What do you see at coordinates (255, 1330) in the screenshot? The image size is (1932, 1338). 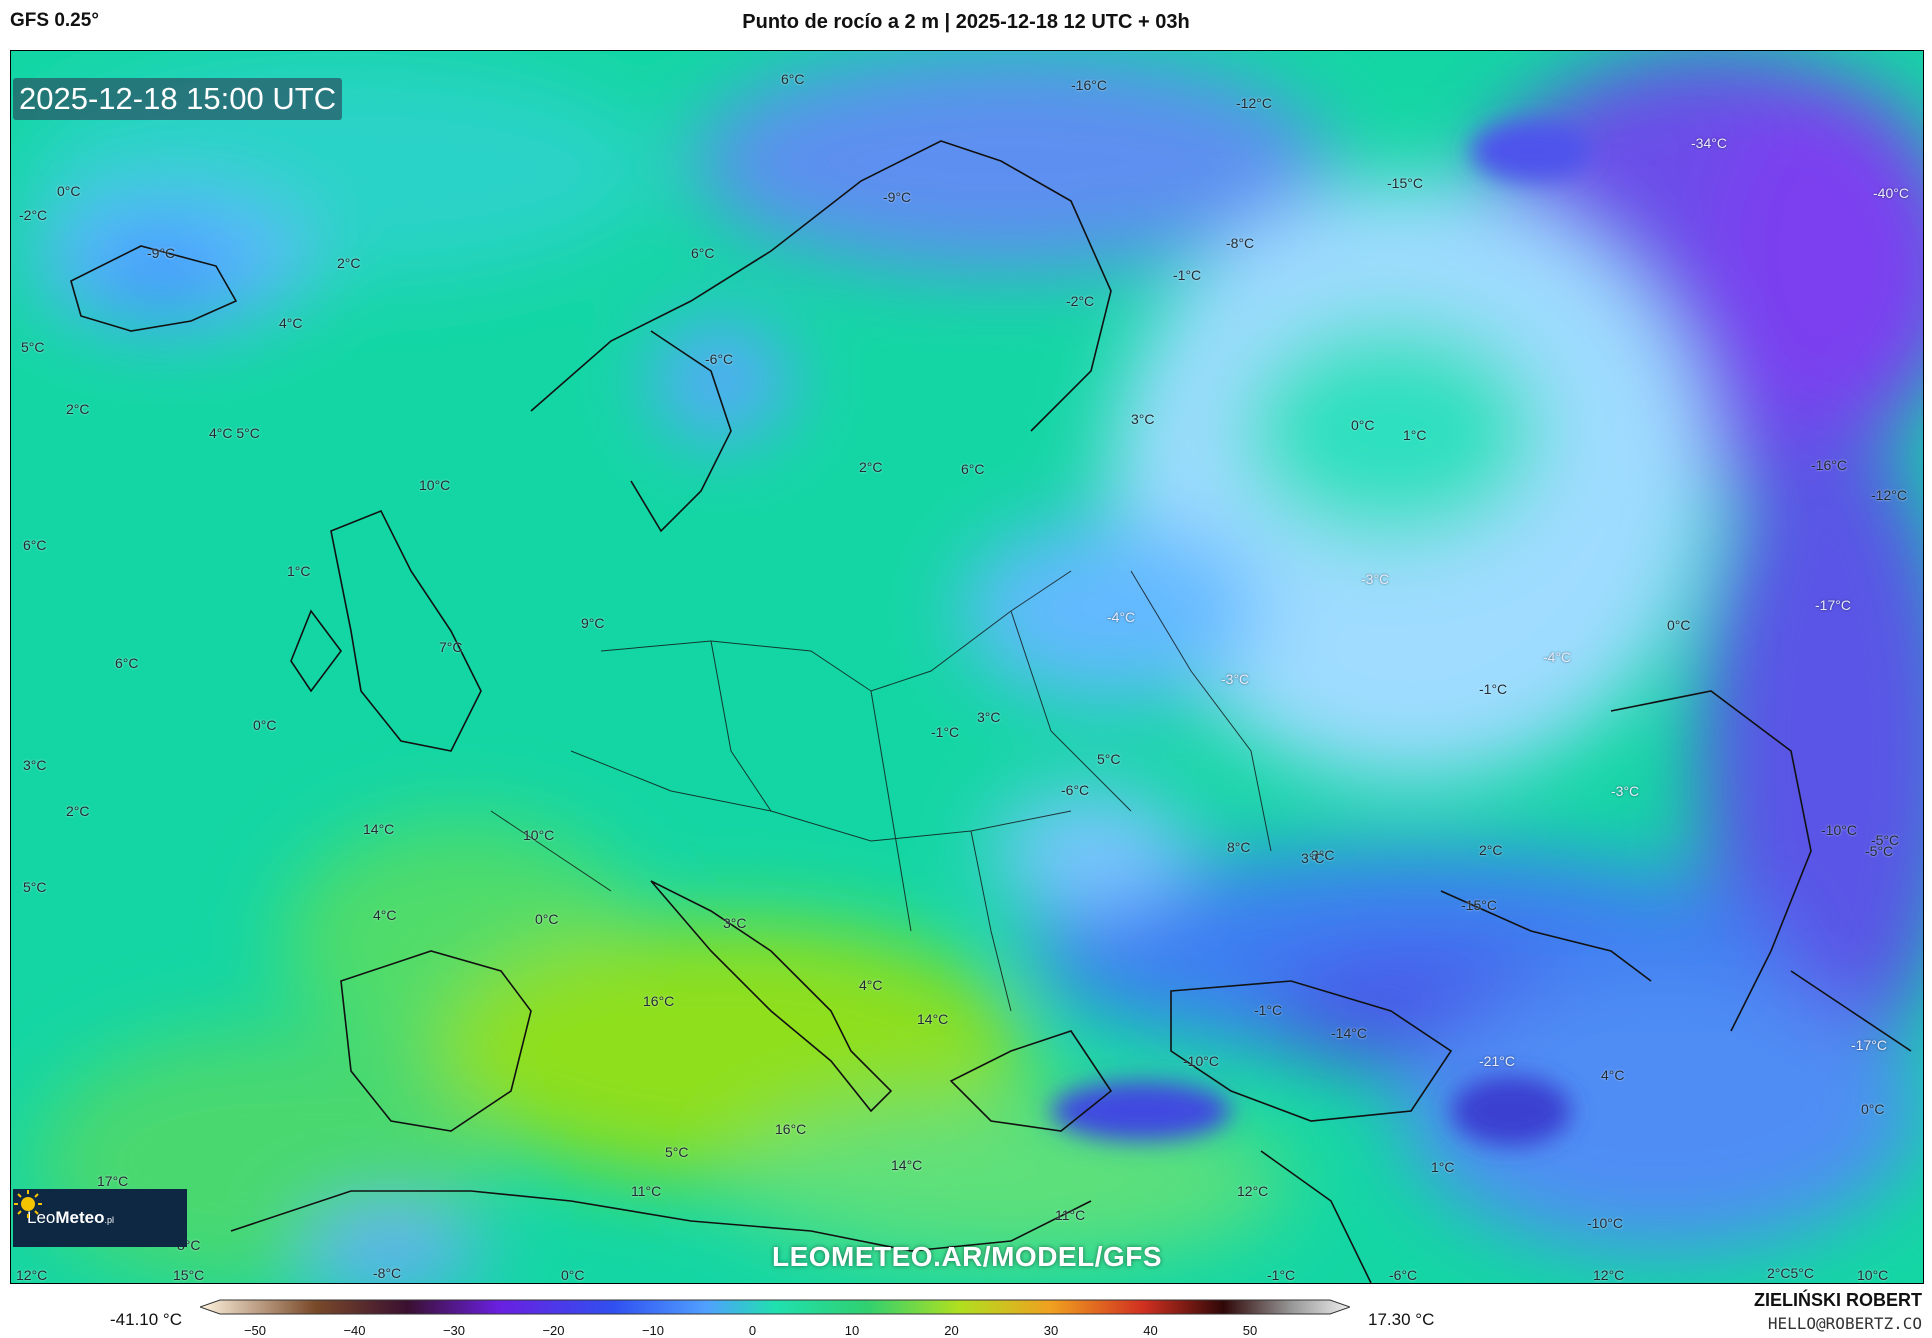 I see `color-scale-tick: −50` at bounding box center [255, 1330].